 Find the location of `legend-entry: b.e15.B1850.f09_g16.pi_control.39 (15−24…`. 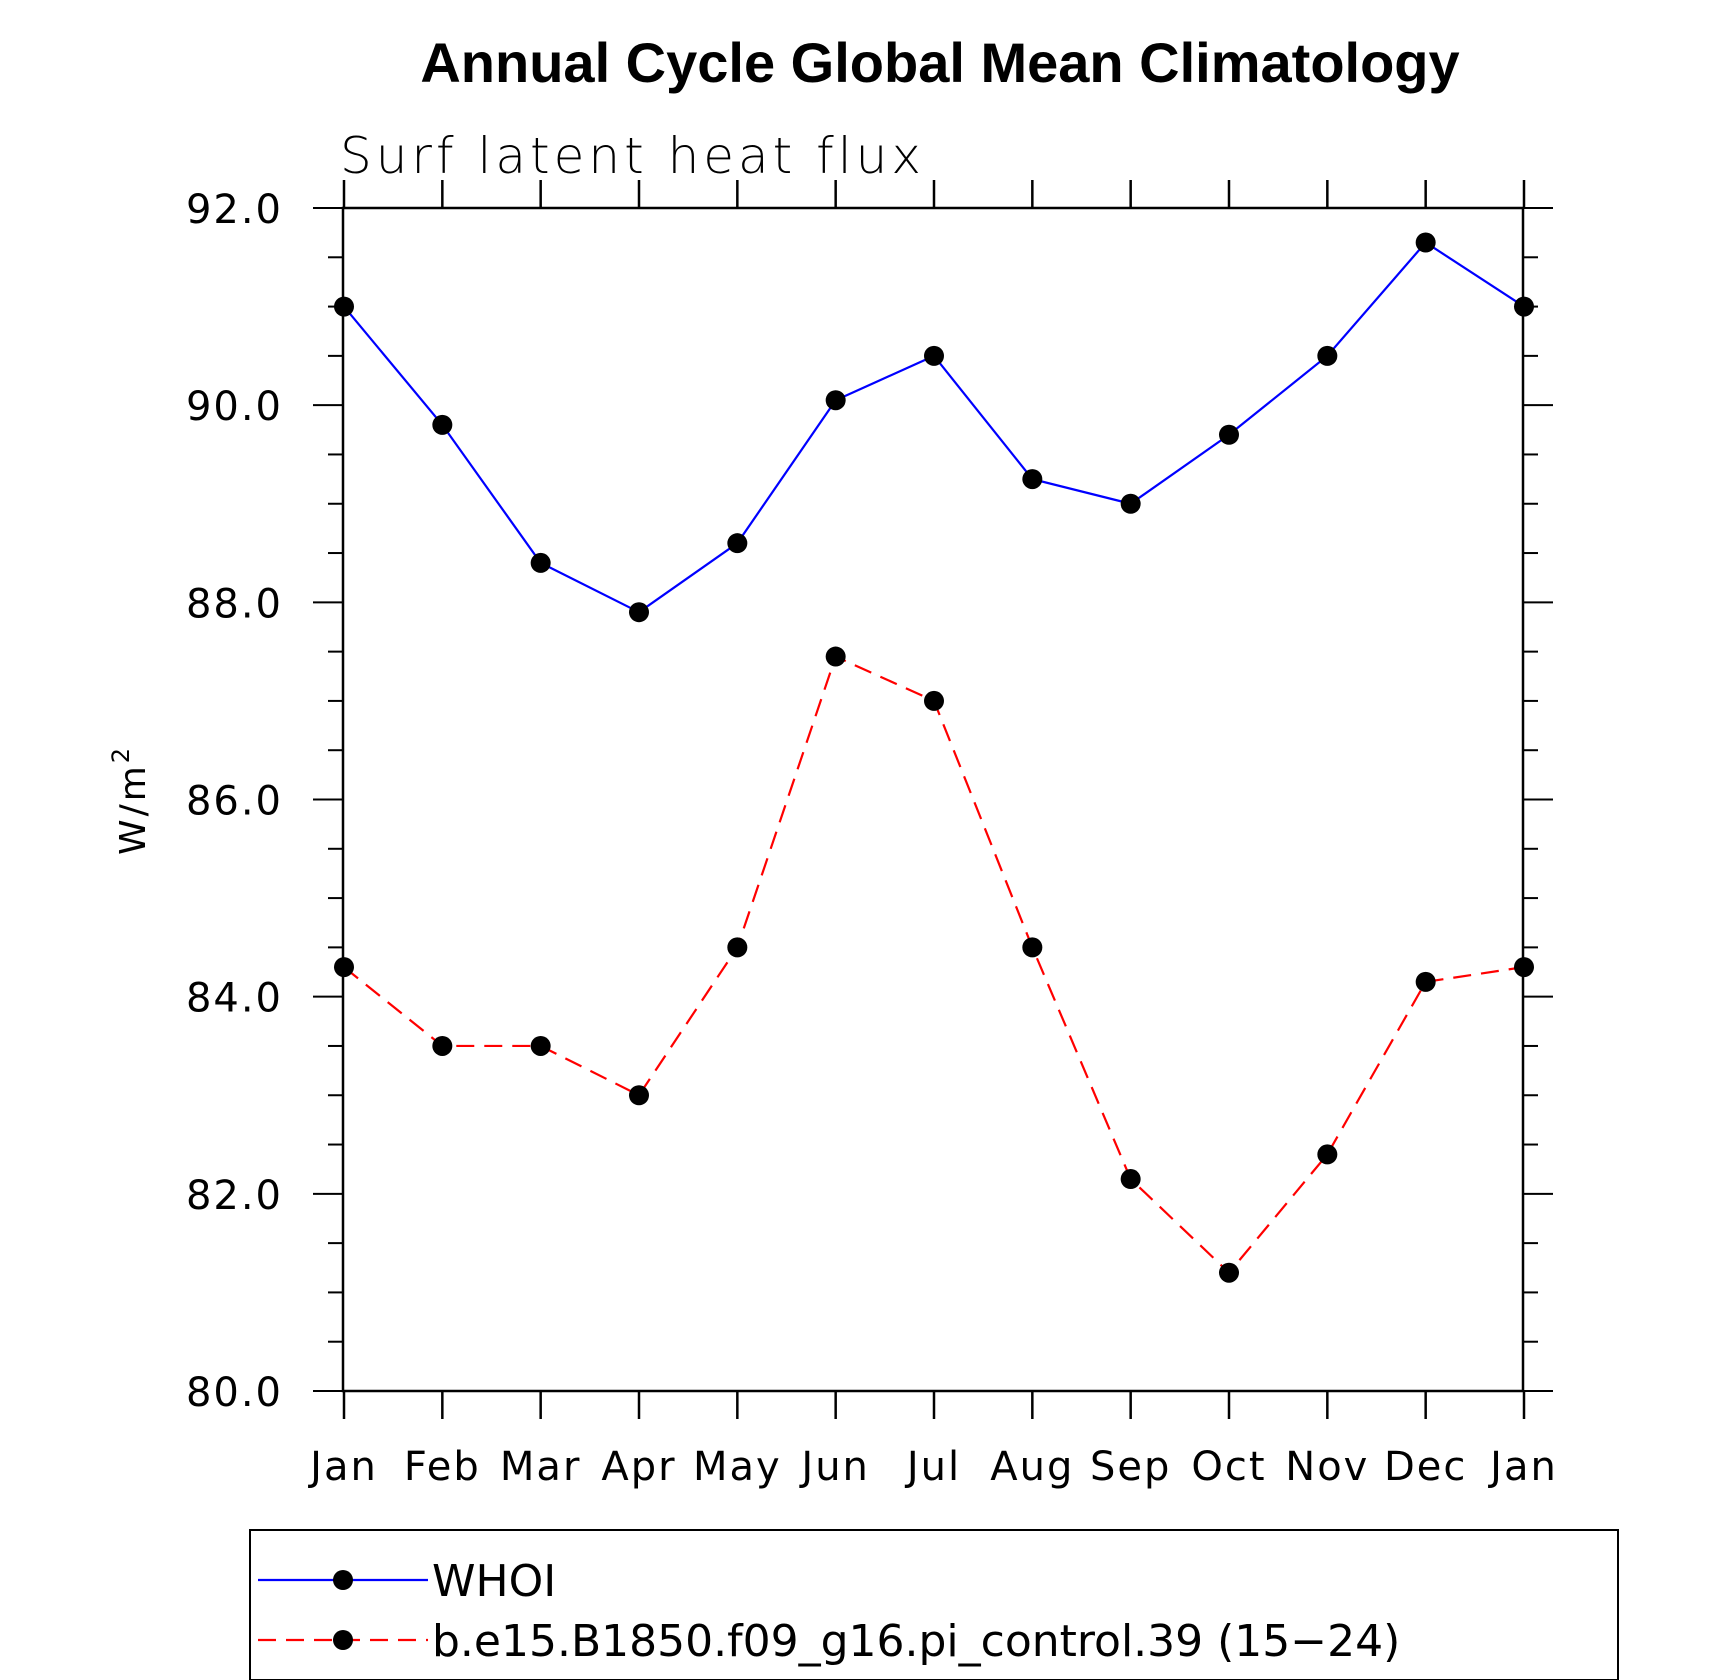

legend-entry: b.e15.B1850.f09_g16.pi_control.39 (15−24… is located at coordinates (829, 1641).